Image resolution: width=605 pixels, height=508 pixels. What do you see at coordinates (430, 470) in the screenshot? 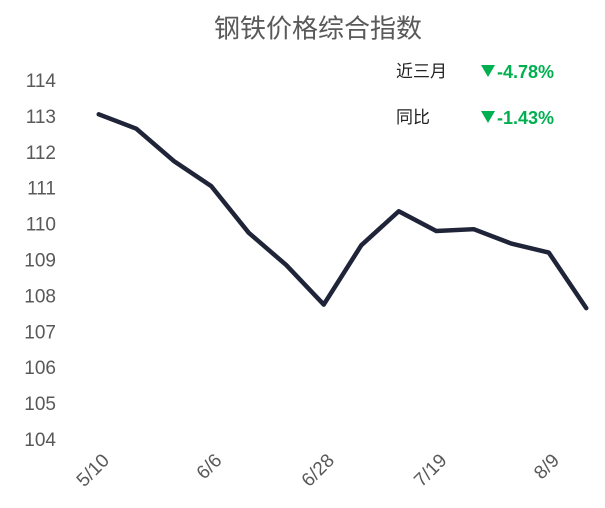
I see `x-tick-label: 7/19` at bounding box center [430, 470].